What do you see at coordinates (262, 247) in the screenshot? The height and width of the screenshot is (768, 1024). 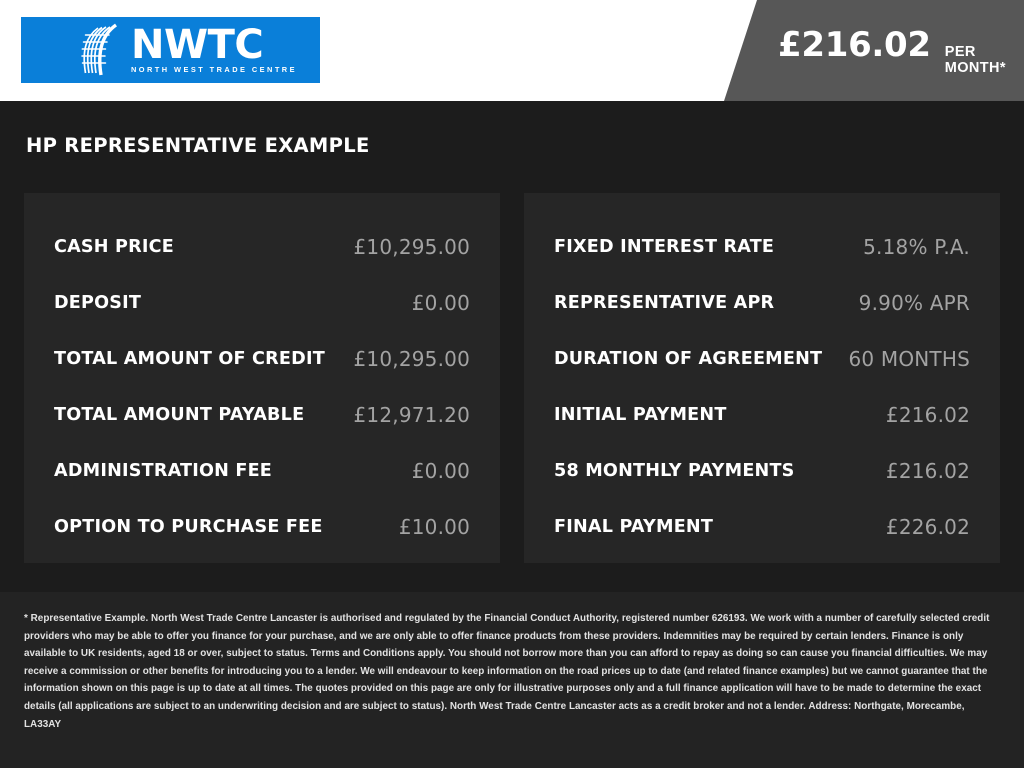 I see `table-row: CASH PRICE £10,295.00` at bounding box center [262, 247].